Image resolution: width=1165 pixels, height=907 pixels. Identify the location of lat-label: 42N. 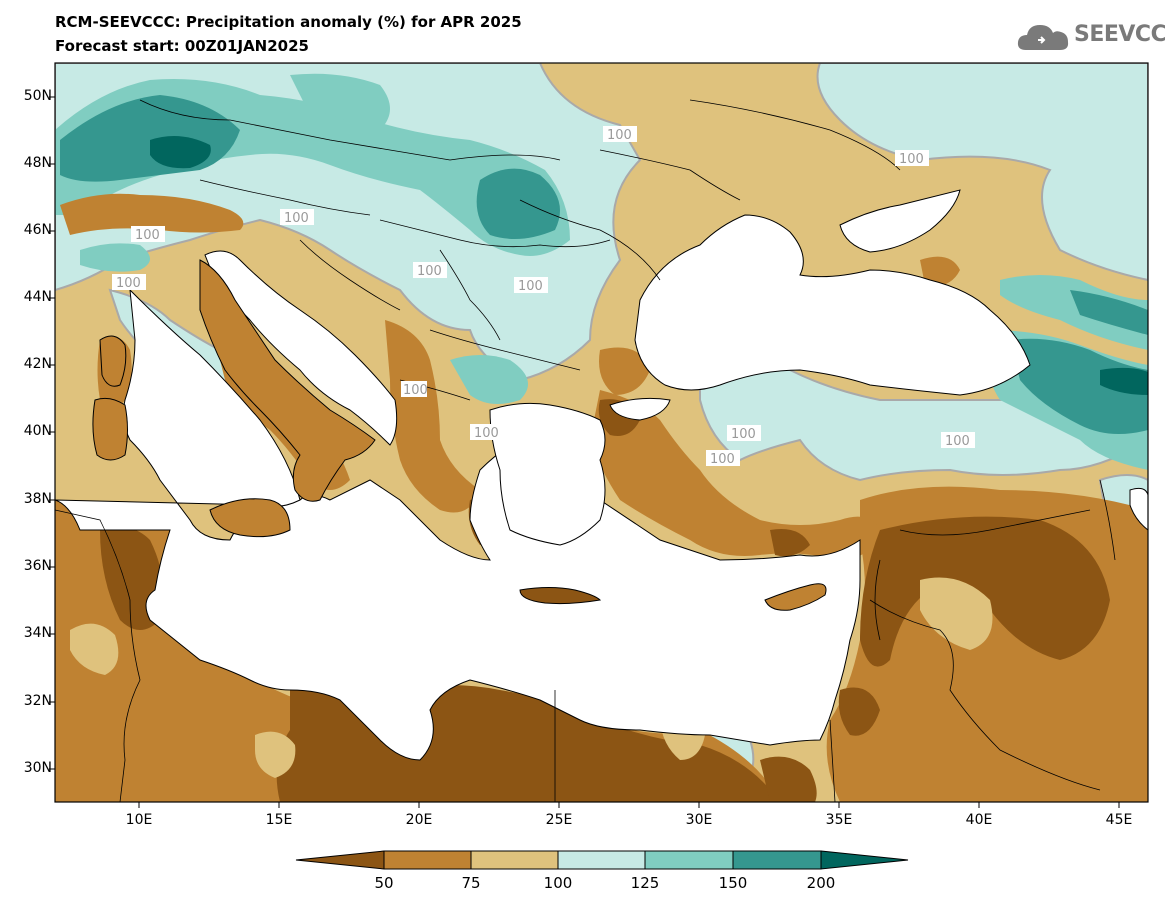
(37, 364).